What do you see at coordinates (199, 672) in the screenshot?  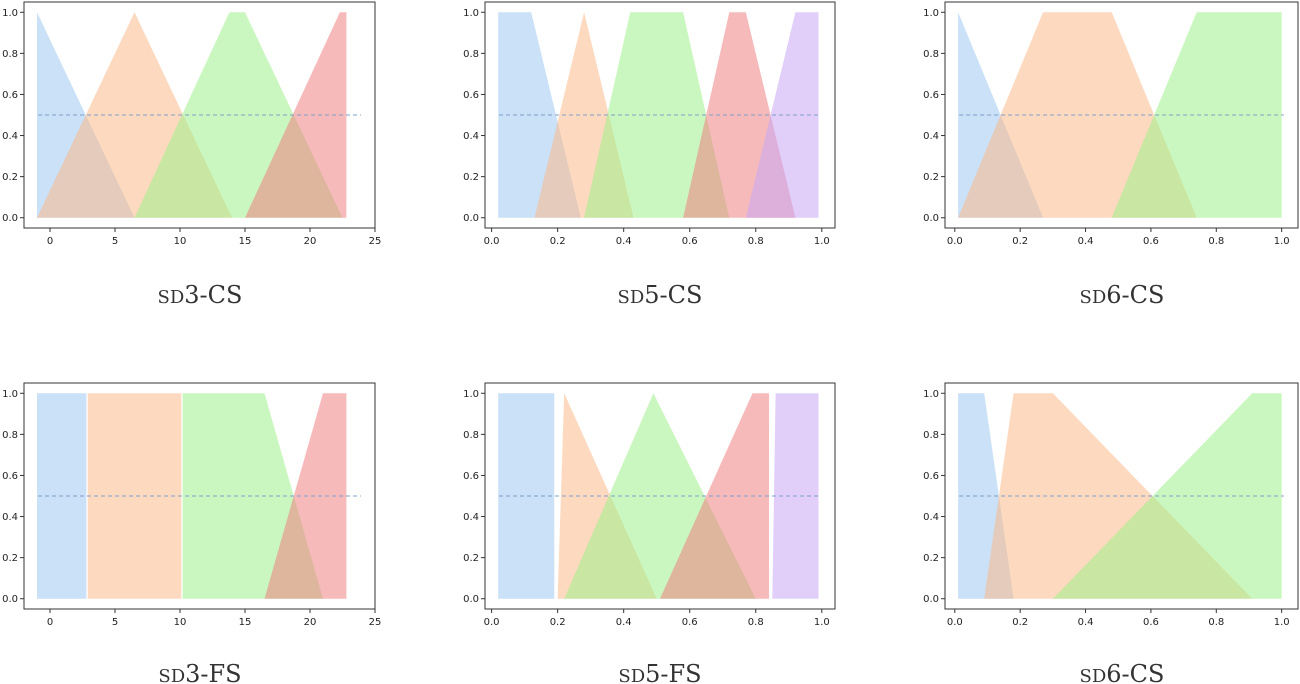 I see `subplot-caption: SD3-FS` at bounding box center [199, 672].